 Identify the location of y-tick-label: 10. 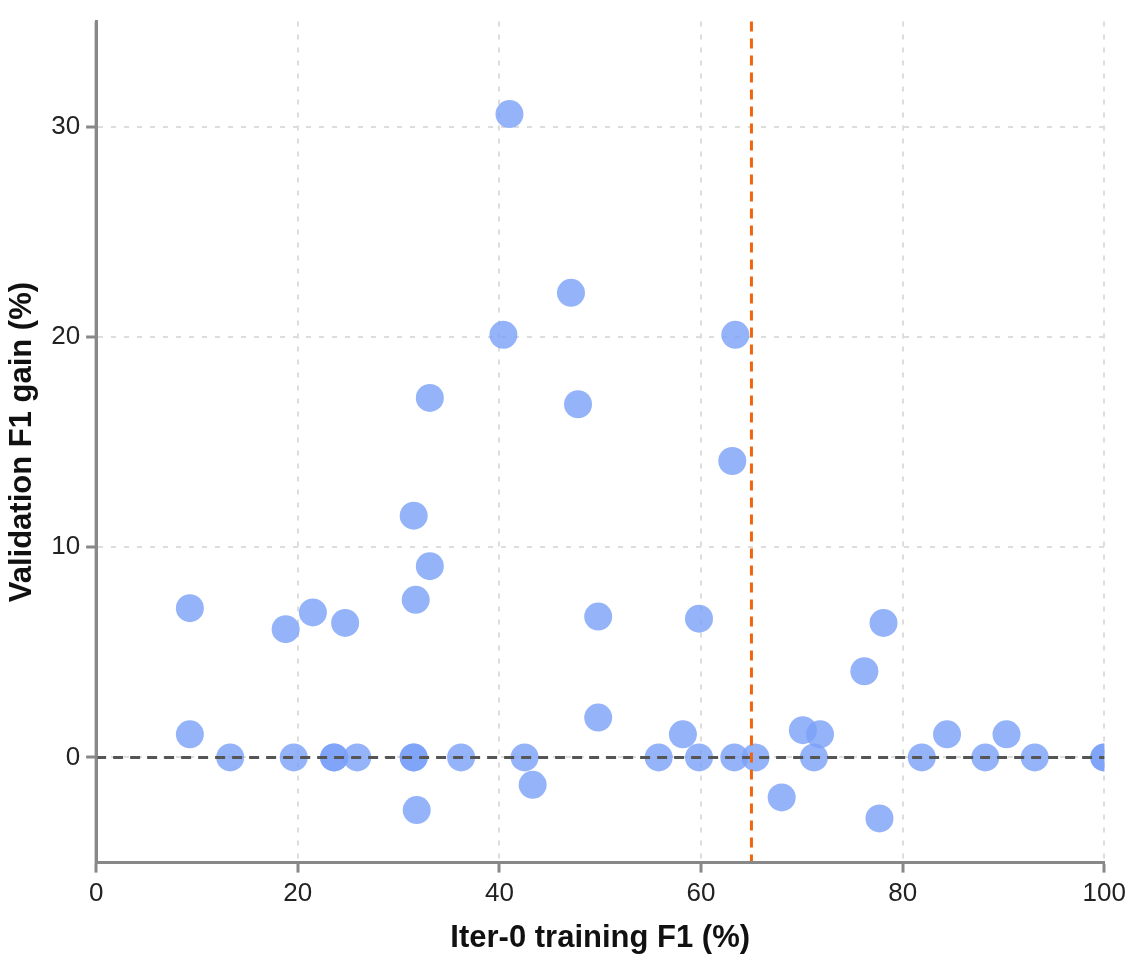
(66, 545).